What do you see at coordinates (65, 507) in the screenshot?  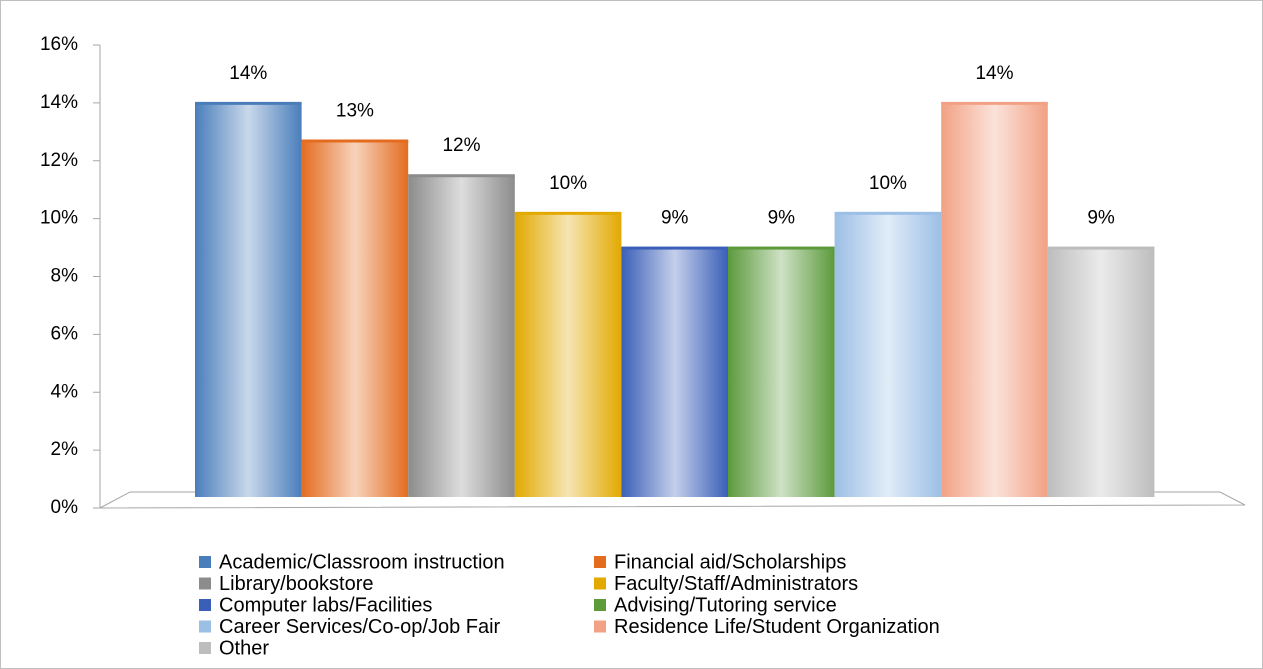 I see `y-tick-label: 0%` at bounding box center [65, 507].